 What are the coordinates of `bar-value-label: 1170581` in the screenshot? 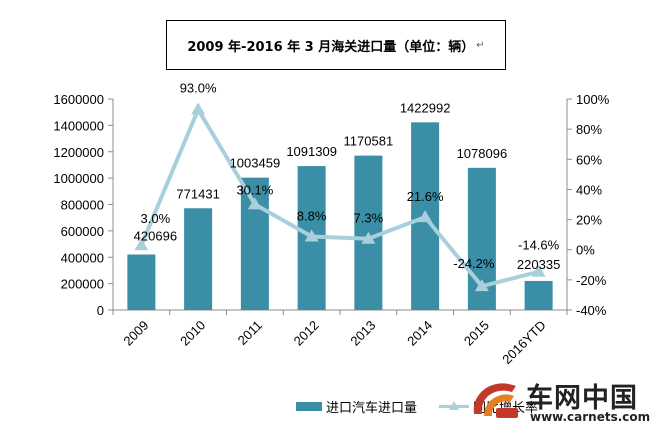 It's located at (369, 141).